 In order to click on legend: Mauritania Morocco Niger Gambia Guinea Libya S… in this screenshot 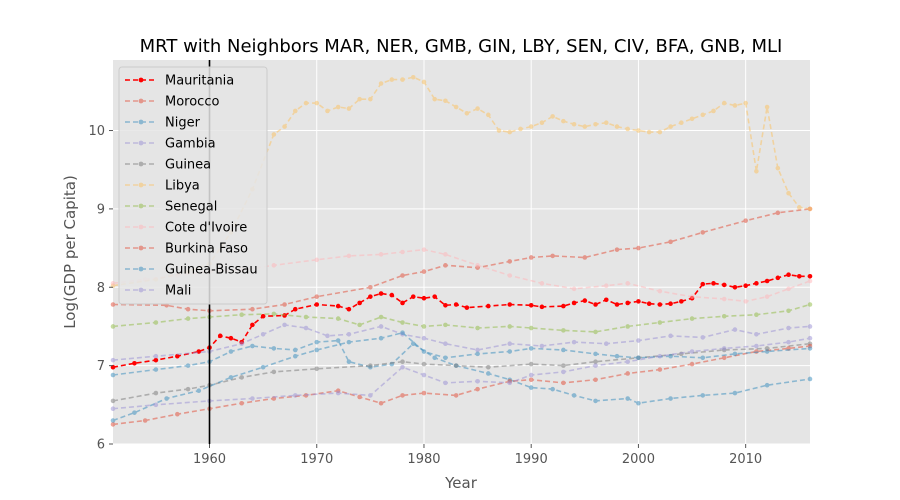, I will do `click(193, 185)`.